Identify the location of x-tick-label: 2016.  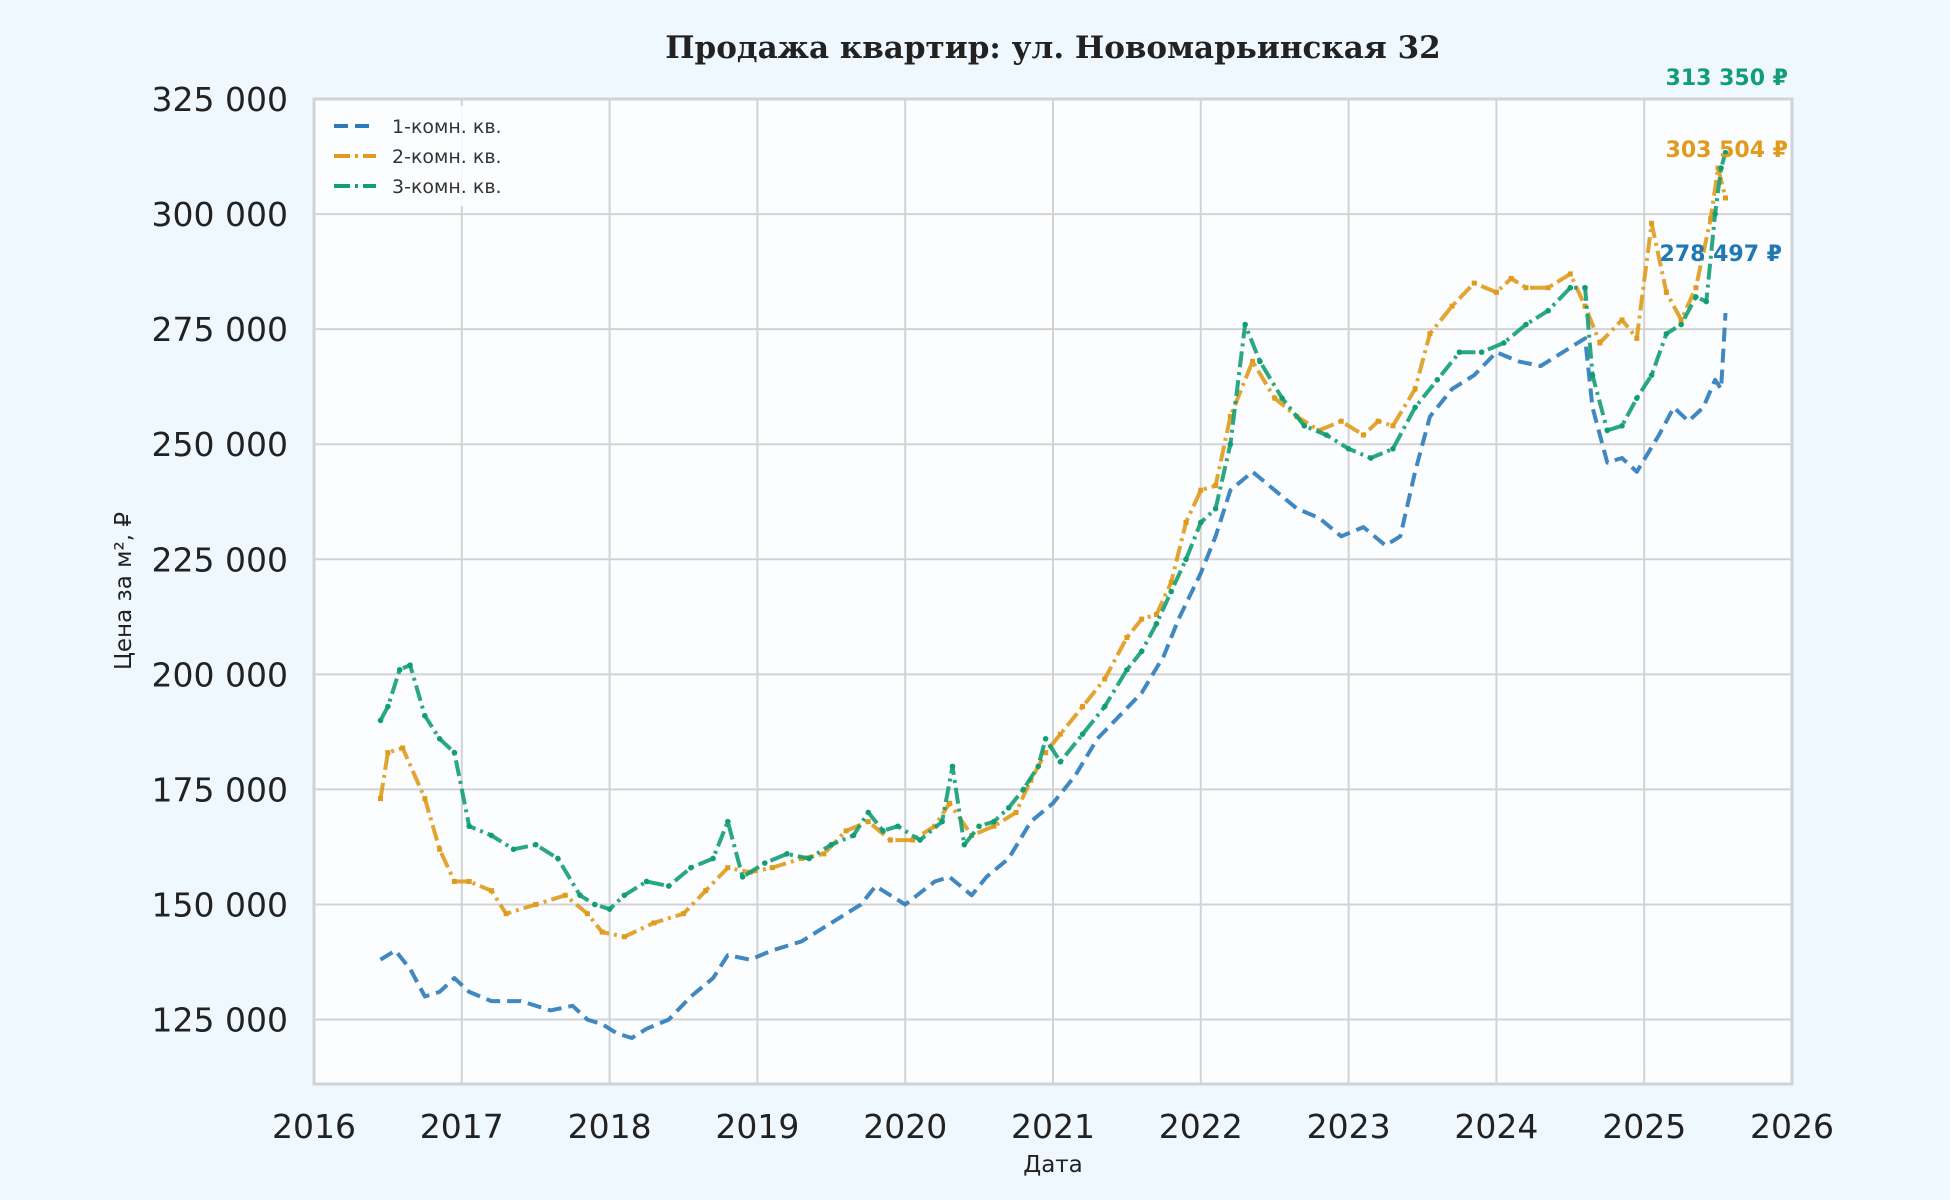
(314, 1126).